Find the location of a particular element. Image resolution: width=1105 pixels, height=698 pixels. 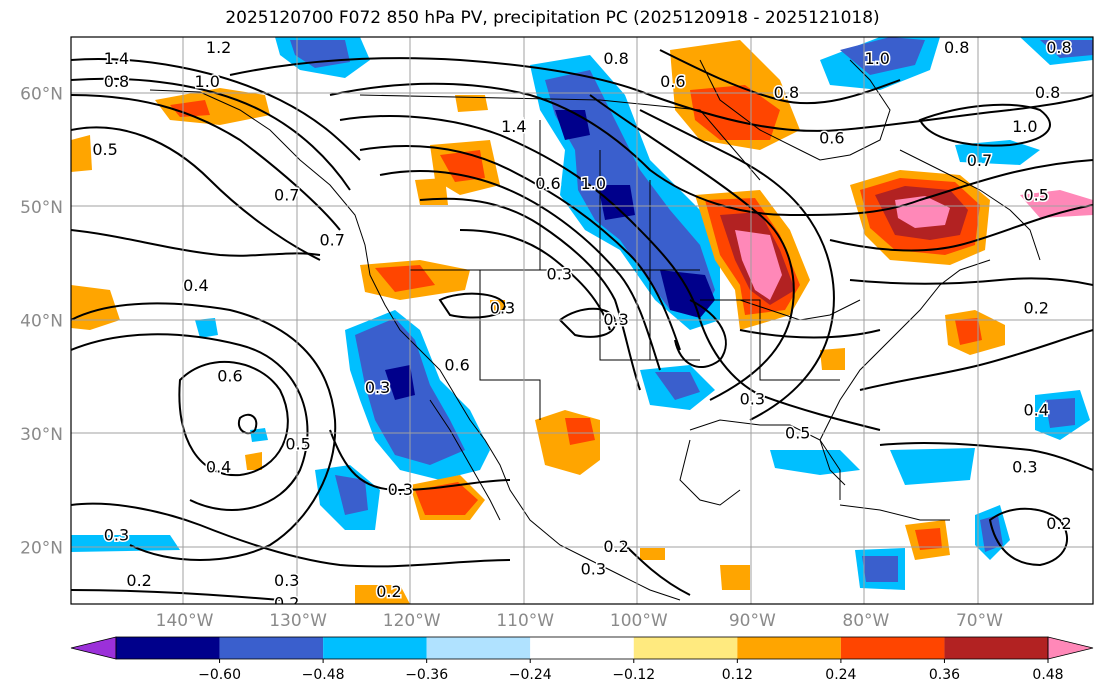

colorbar-over-arrow is located at coordinates (1070, 648).